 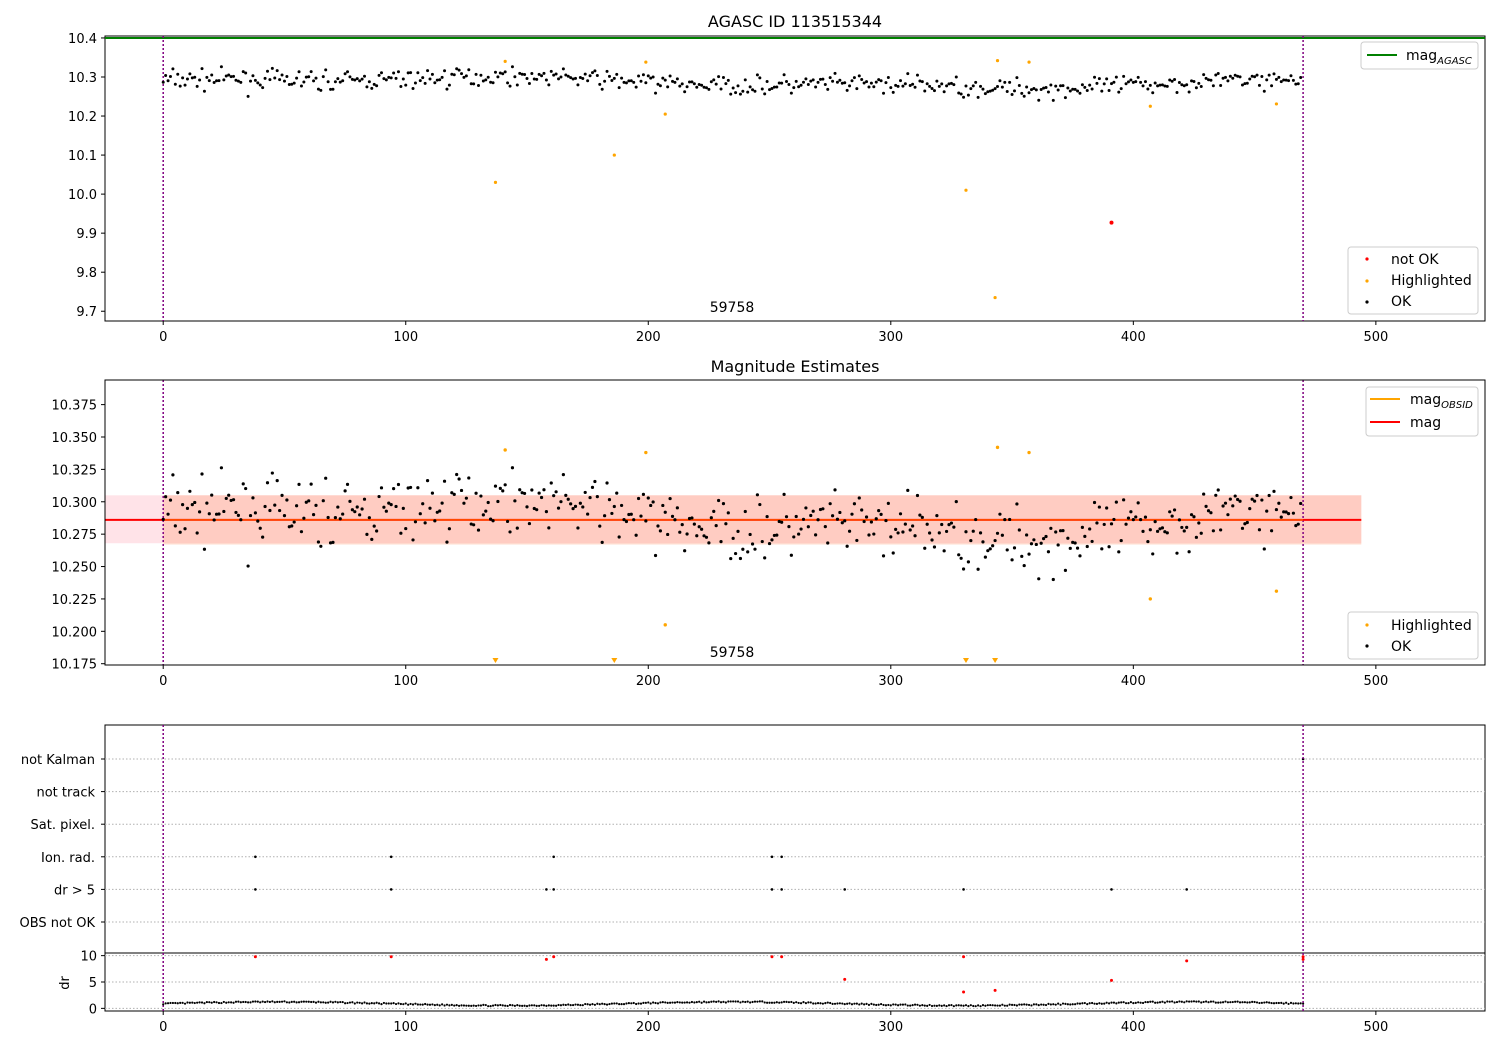 I want to click on dr-high-point, so click(x=391, y=957).